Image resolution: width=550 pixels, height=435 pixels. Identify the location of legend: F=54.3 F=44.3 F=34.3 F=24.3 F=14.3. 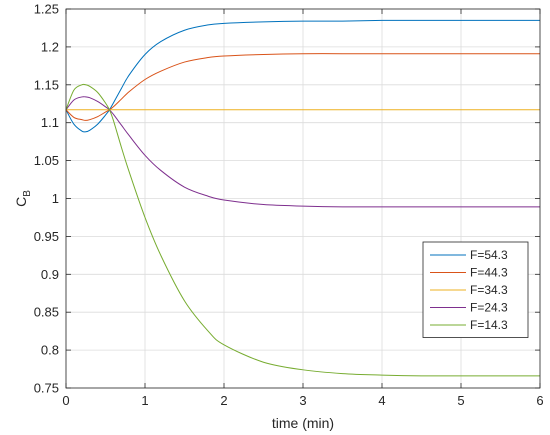
(475, 289).